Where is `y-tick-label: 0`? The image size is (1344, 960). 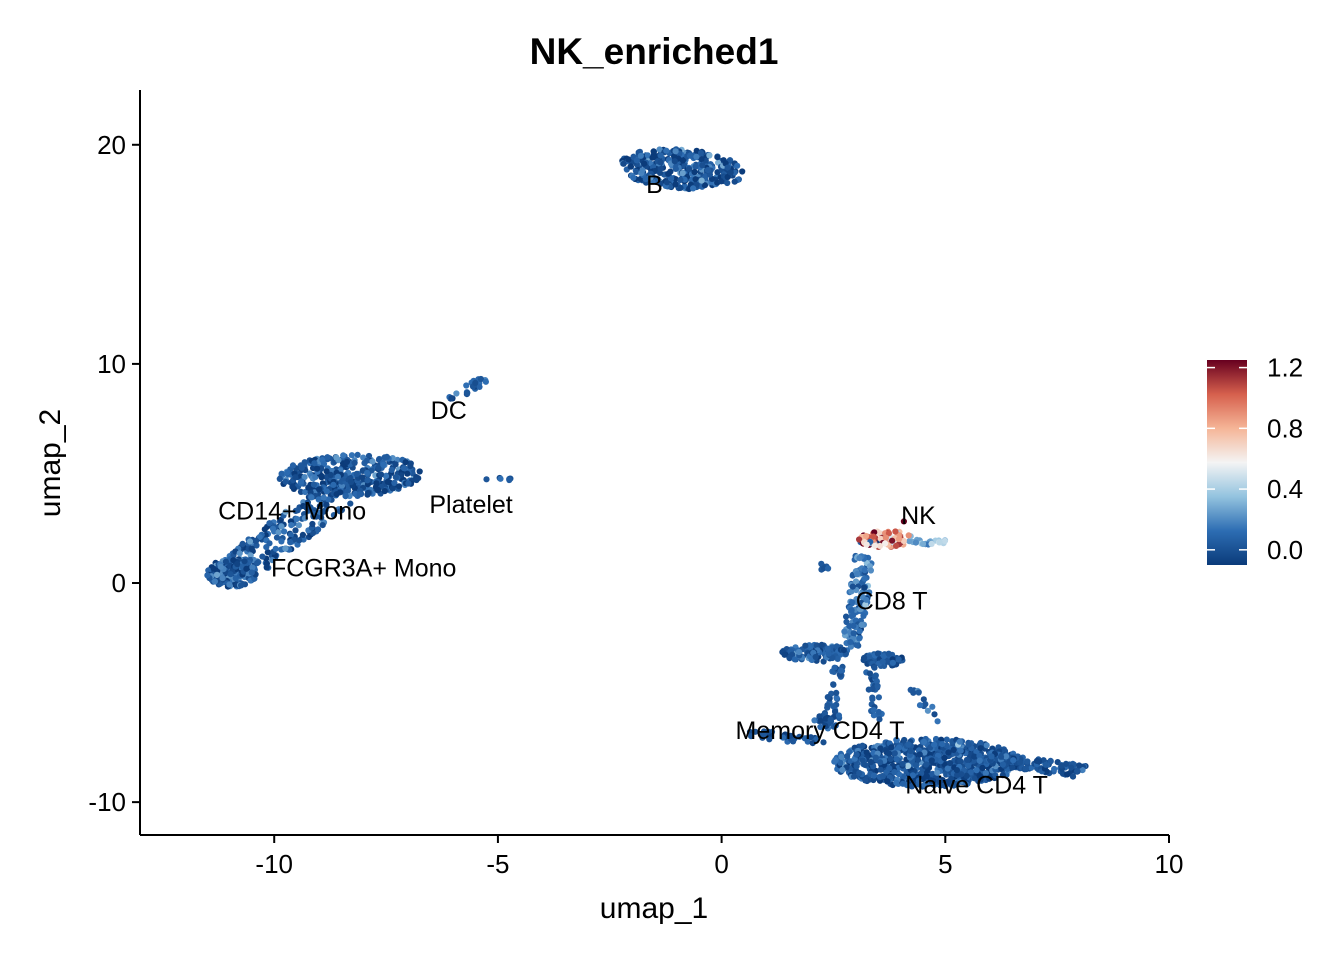 y-tick-label: 0 is located at coordinates (119, 583).